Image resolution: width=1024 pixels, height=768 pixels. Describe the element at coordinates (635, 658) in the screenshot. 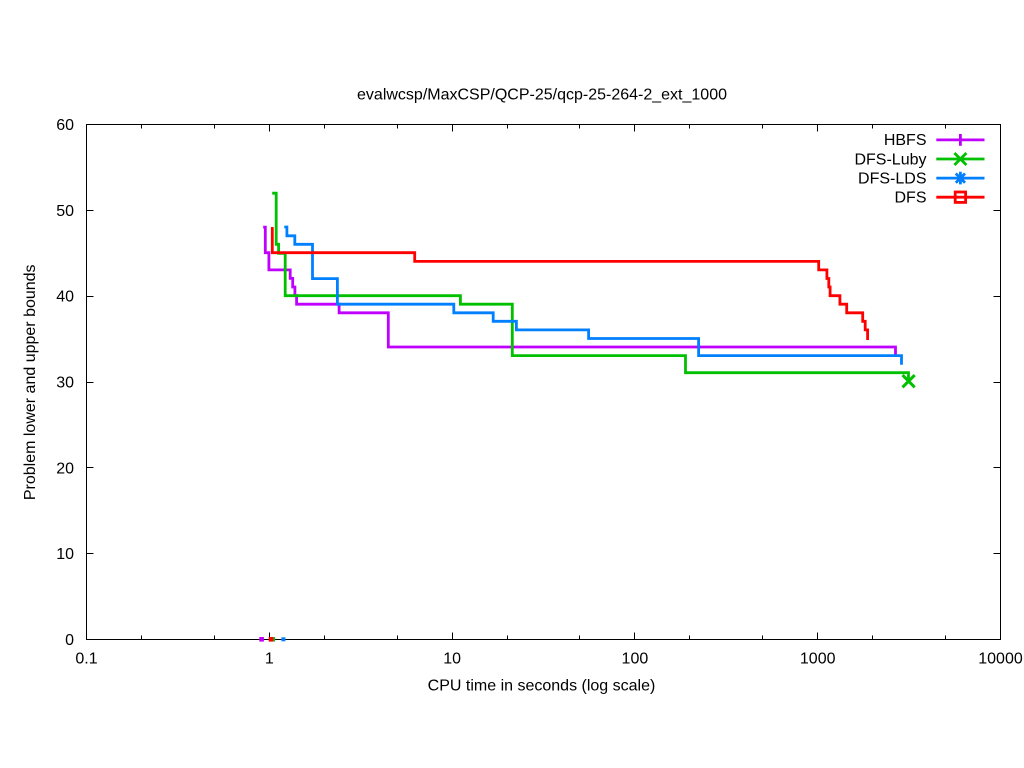

I see `svg-text: 100` at that location.